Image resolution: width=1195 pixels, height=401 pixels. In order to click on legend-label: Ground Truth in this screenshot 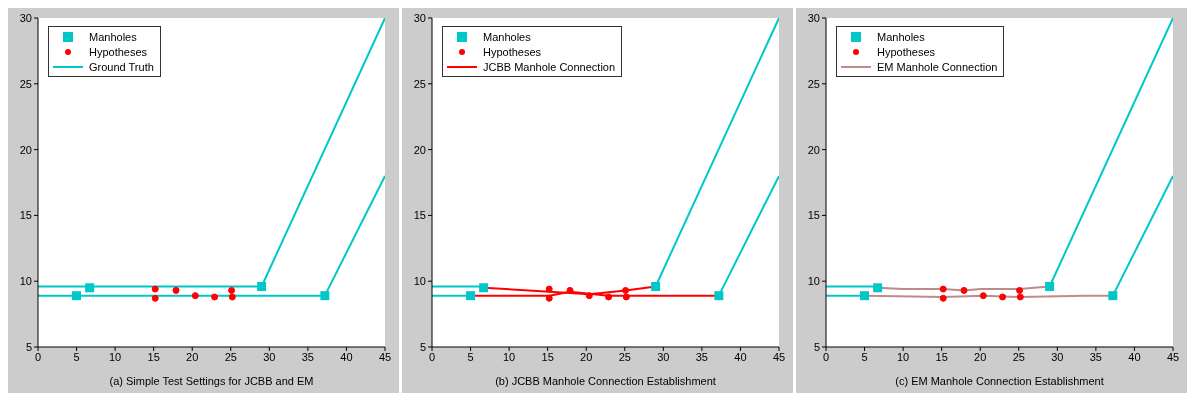, I will do `click(121, 66)`.